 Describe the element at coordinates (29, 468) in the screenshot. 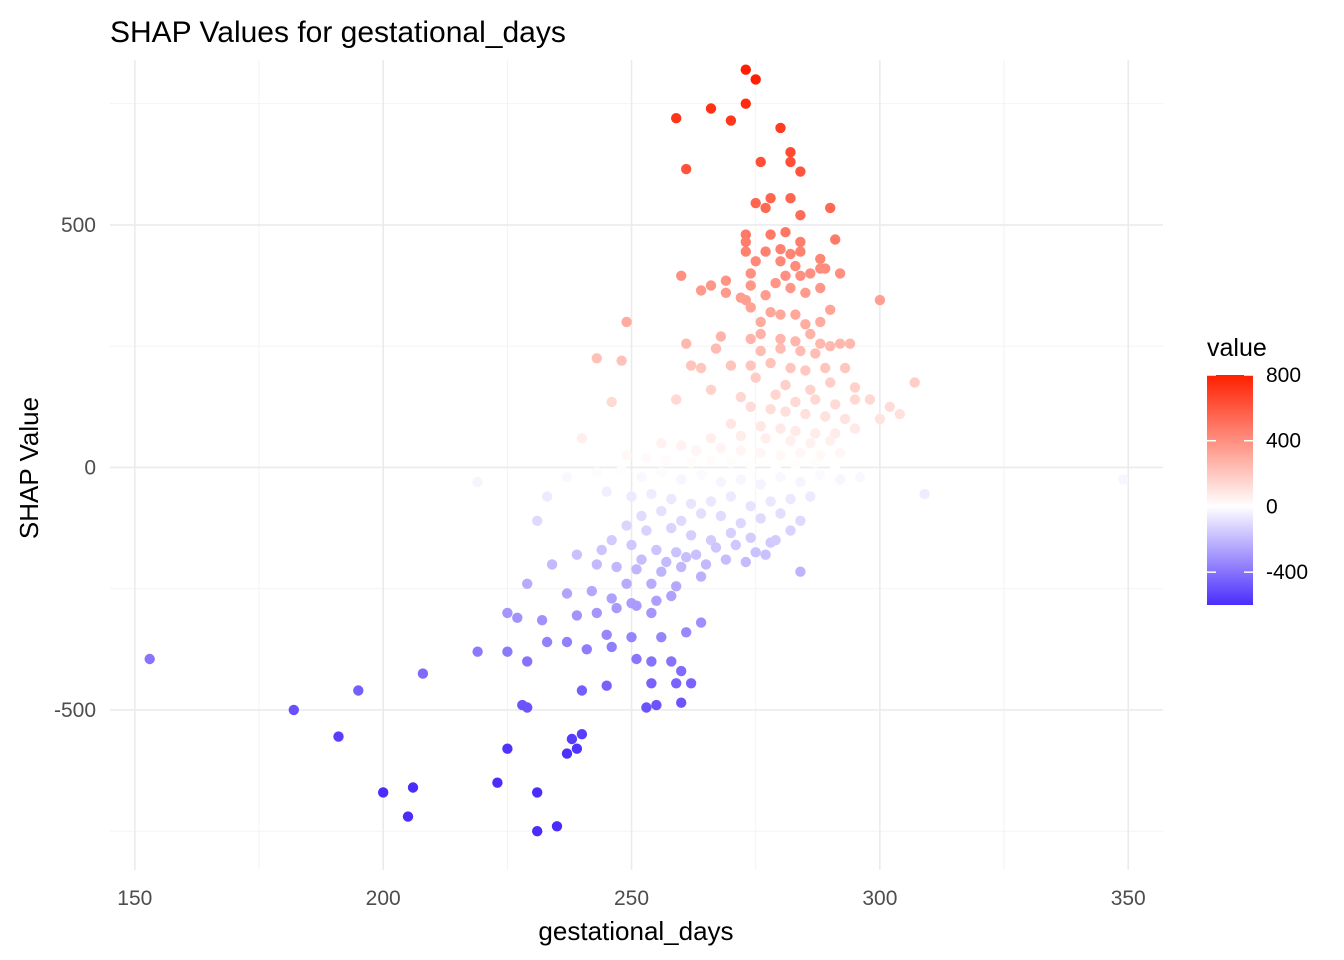

I see `y-axis-label: SHAP Value` at that location.